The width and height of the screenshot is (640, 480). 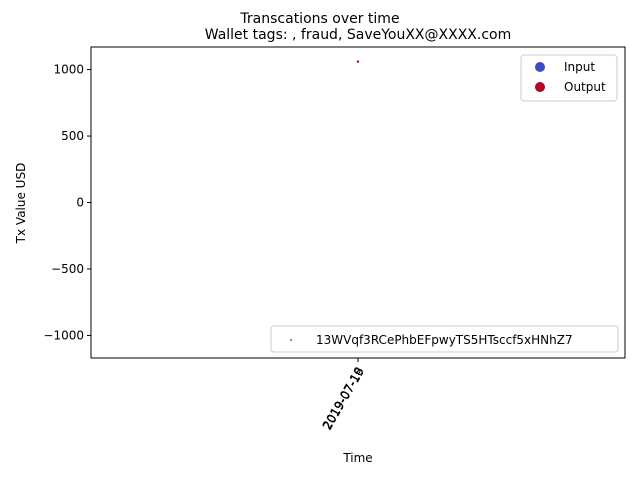 I want to click on y-axis: 1000 500 0 −500 −1000, so click(x=67, y=202).